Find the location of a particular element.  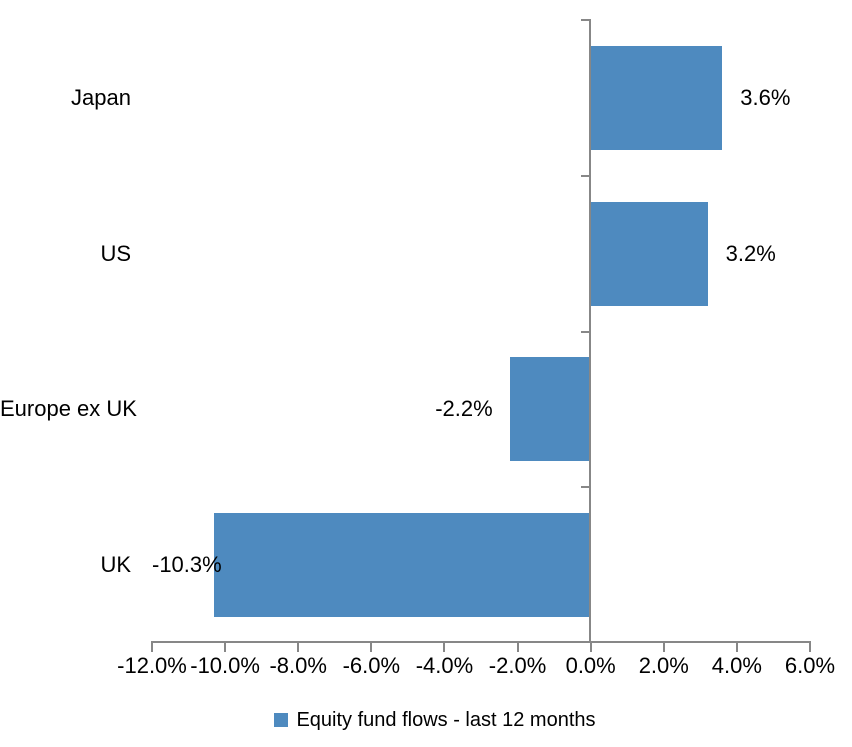

legend: Equity fund flows - last 12 months is located at coordinates (426, 720).